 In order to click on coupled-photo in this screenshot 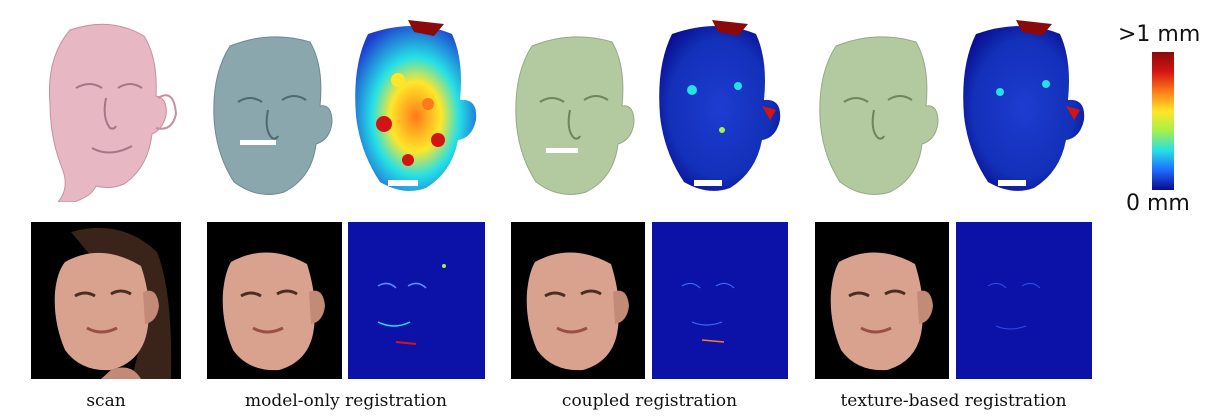, I will do `click(578, 300)`.